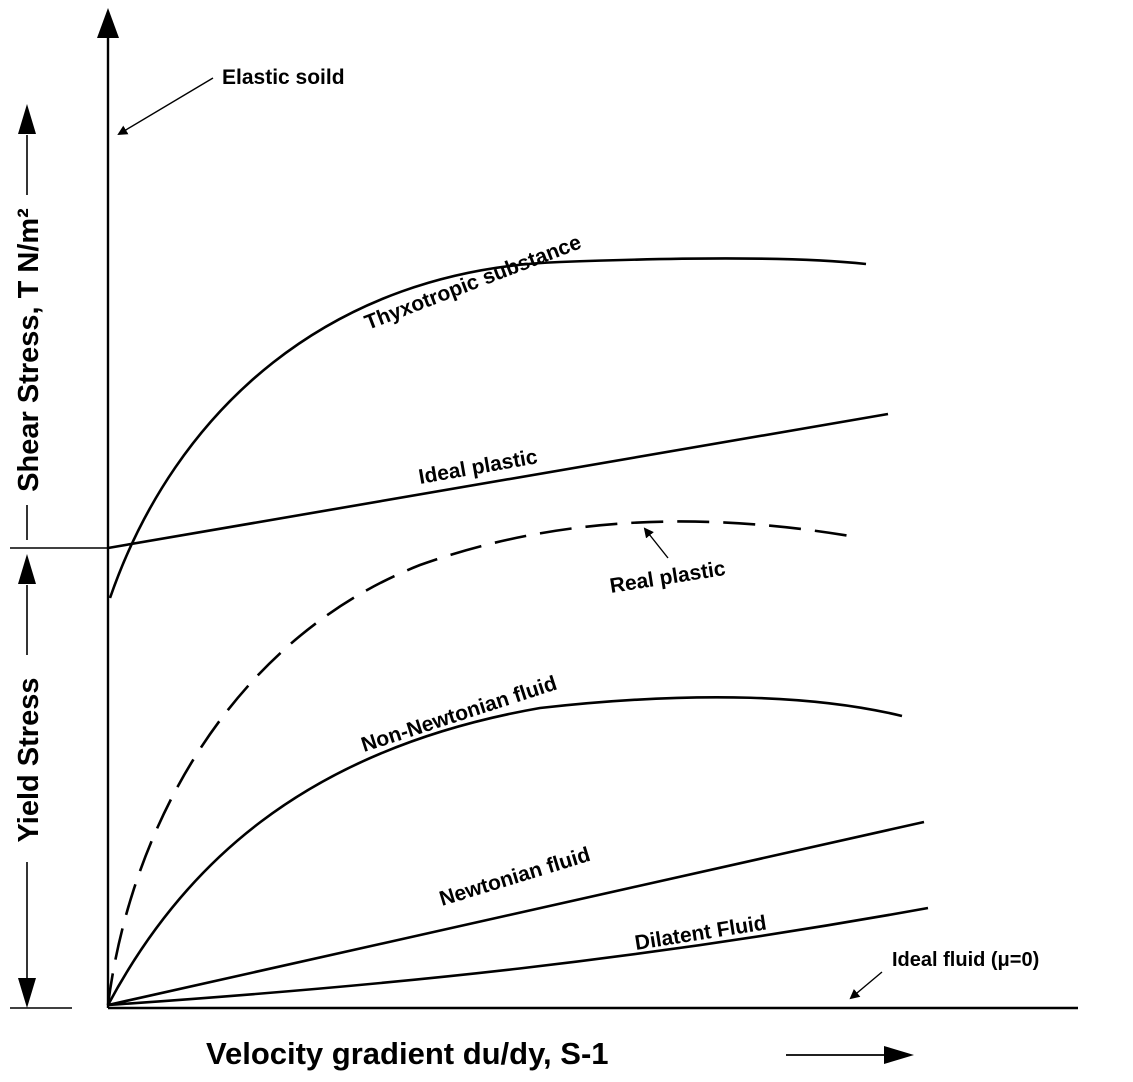  Describe the element at coordinates (407, 1053) in the screenshot. I see `x-axis-label: Velocity gradient du/dy, S-1` at that location.